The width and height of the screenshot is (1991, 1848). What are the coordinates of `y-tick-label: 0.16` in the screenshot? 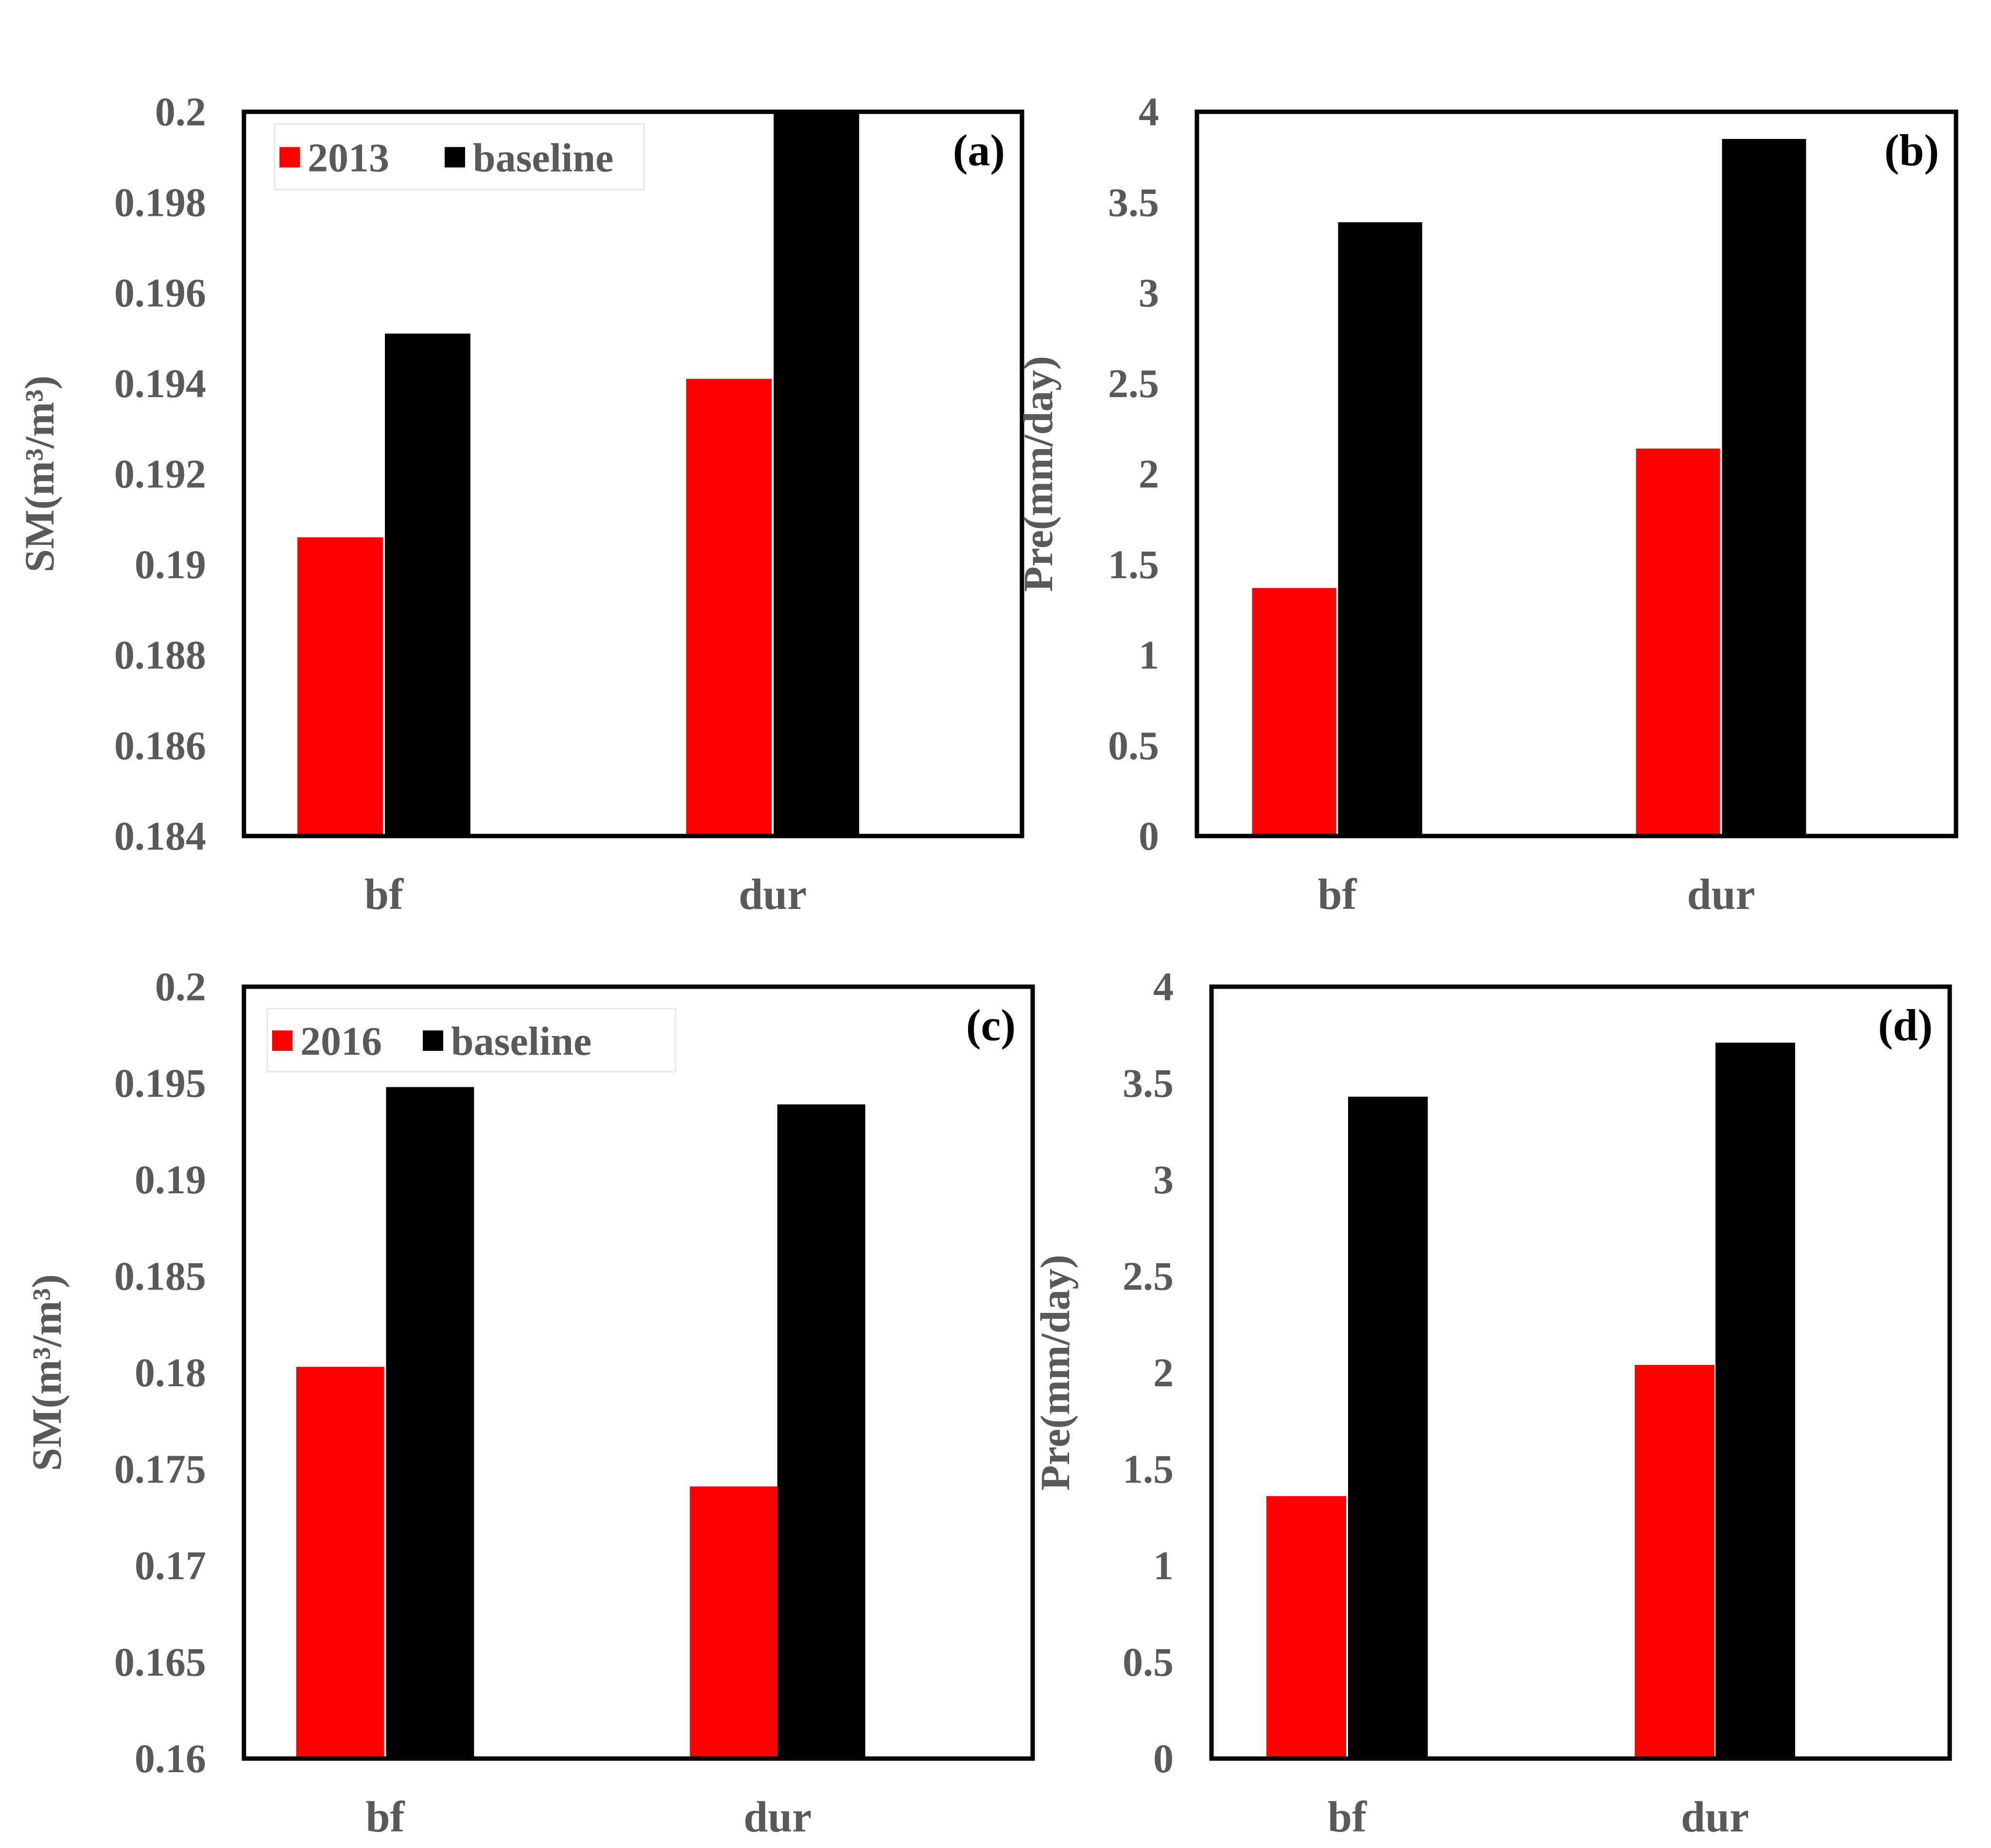 It's located at (170, 1758).